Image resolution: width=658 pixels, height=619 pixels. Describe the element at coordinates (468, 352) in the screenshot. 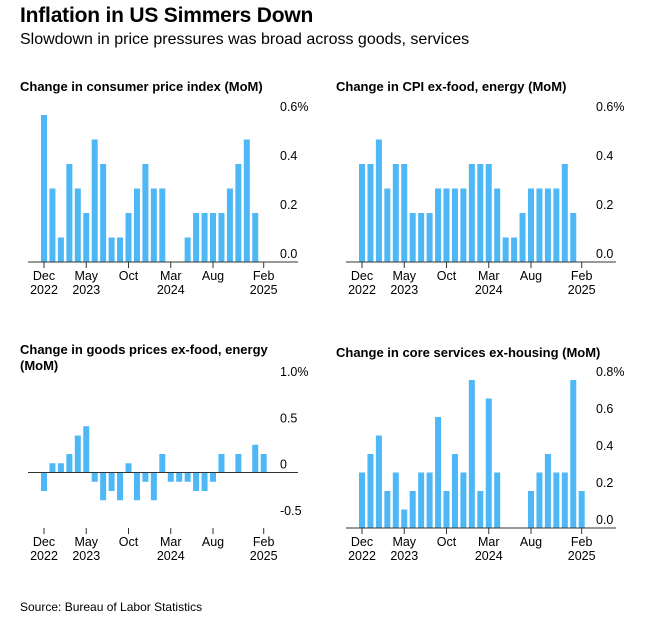

I see `chart-title: Change in core services ex-housing (MoM)` at that location.